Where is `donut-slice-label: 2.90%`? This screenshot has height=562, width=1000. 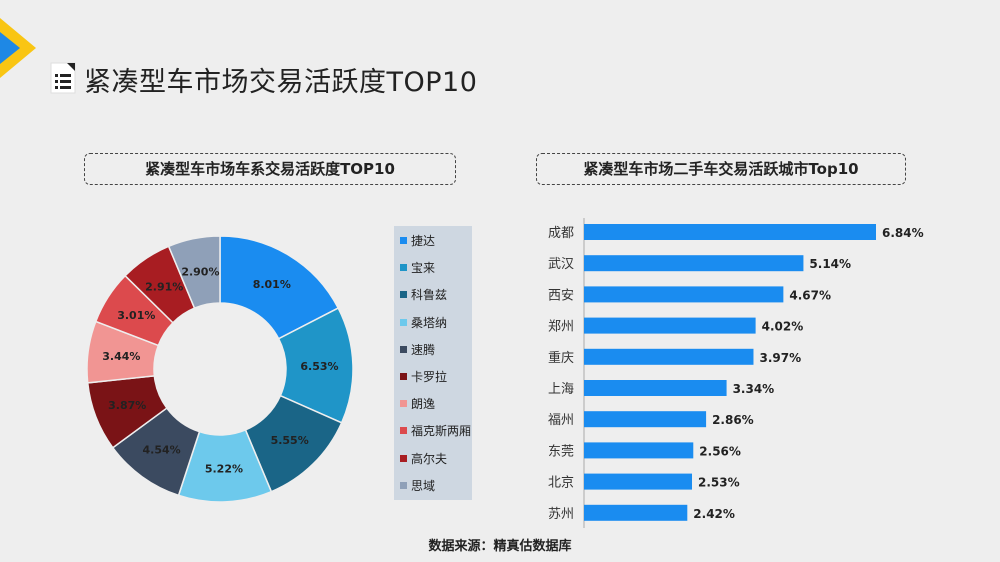
donut-slice-label: 2.90% is located at coordinates (200, 271).